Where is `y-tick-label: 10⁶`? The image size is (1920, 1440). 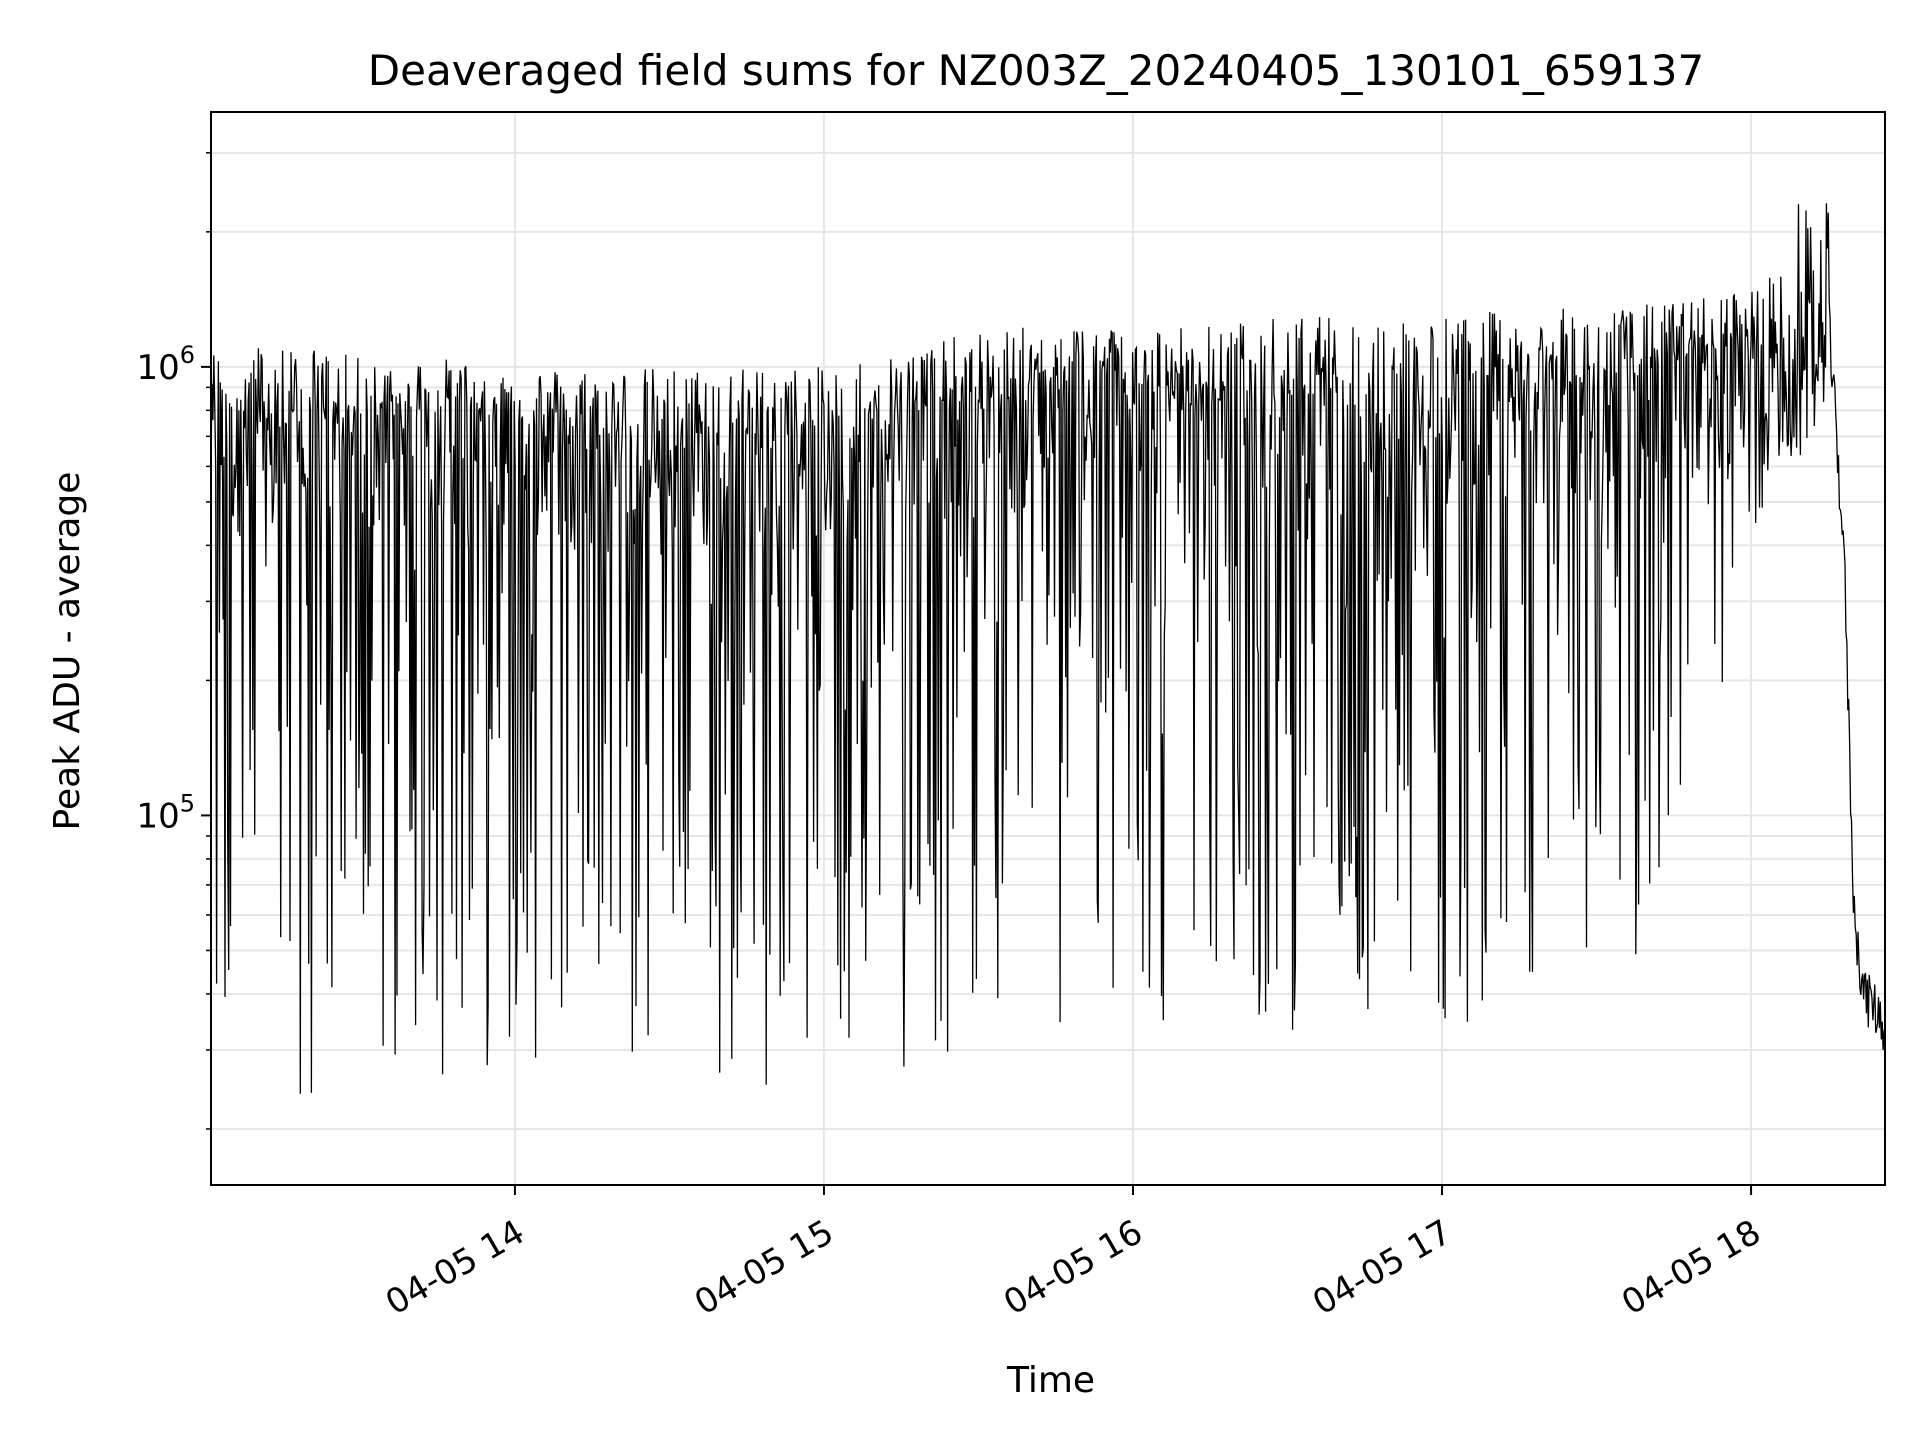
y-tick-label: 10⁶ is located at coordinates (165, 364).